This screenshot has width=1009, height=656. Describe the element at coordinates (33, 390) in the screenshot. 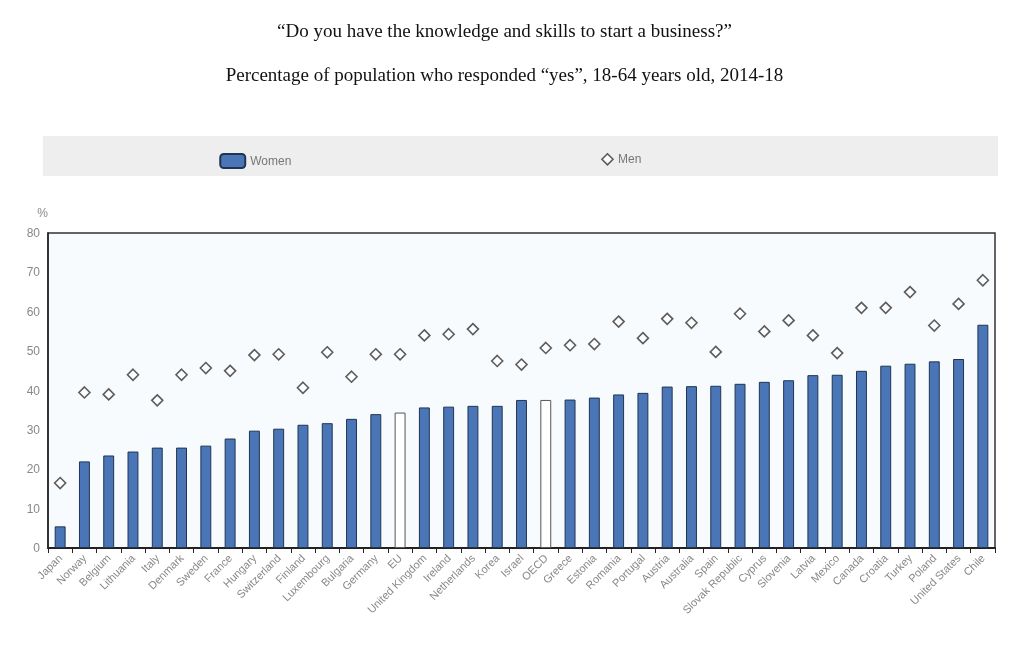

I see `y-tick-label: 40` at that location.